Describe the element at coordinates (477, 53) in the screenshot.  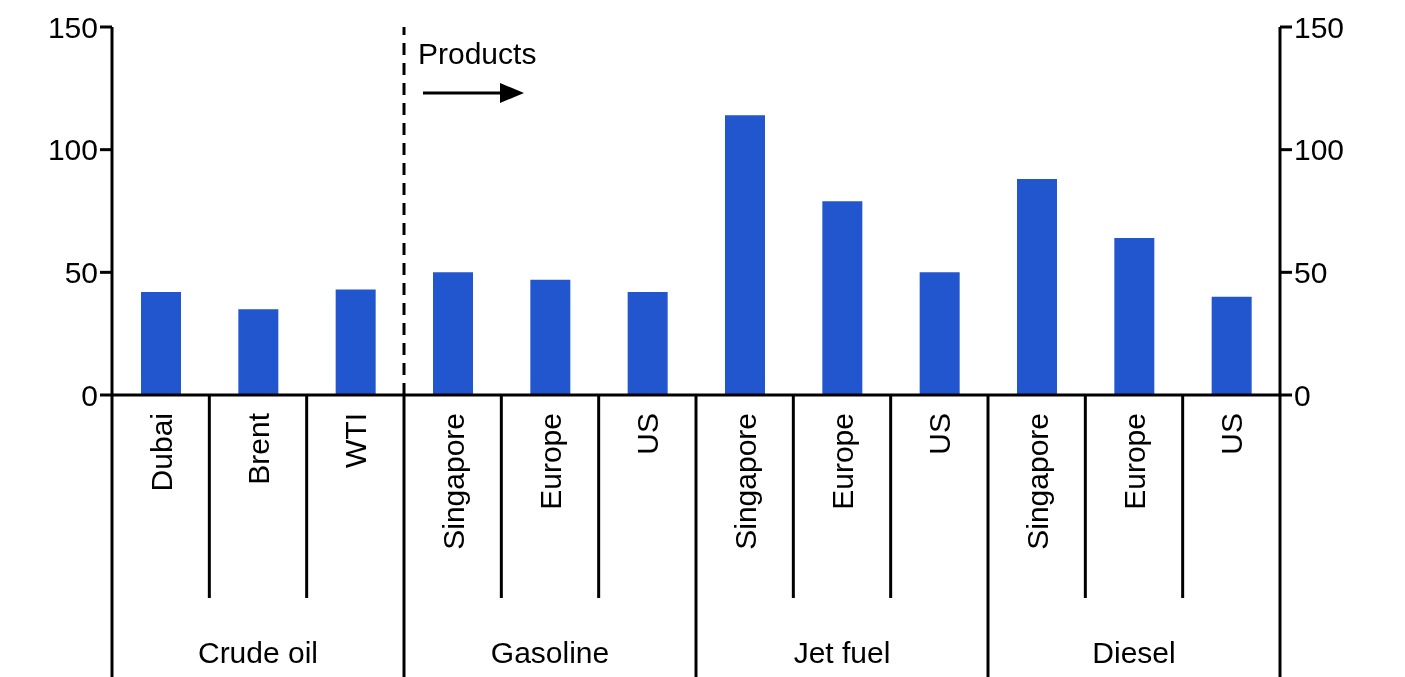
I see `annotation: Products` at that location.